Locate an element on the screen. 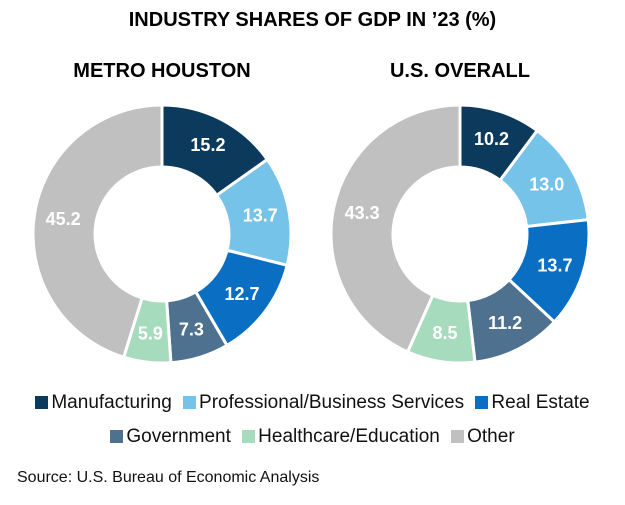 This screenshot has height=505, width=625. houston-subtitle: METRO HOUSTON is located at coordinates (162, 71).